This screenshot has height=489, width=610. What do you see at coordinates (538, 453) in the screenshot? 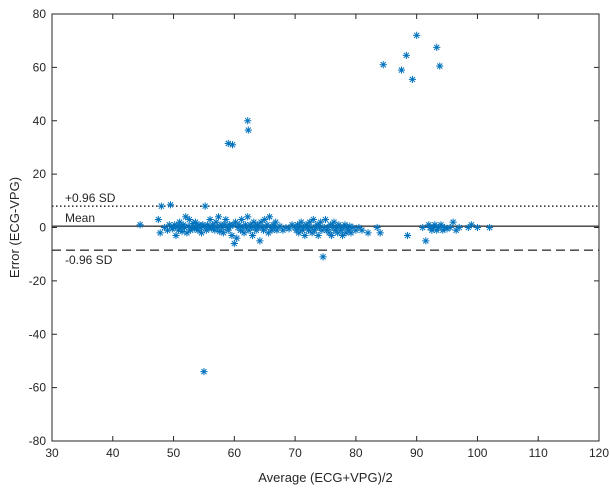
I see `x-tick-label: 110` at bounding box center [538, 453].